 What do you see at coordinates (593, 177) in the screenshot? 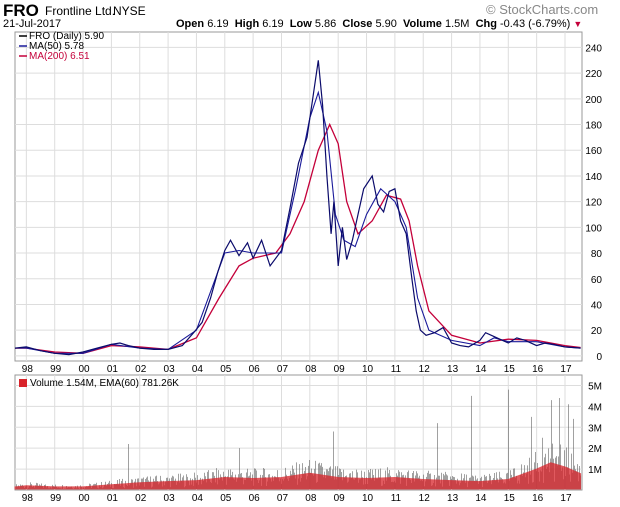
I see `price-y-tick-label: 140` at bounding box center [593, 177].